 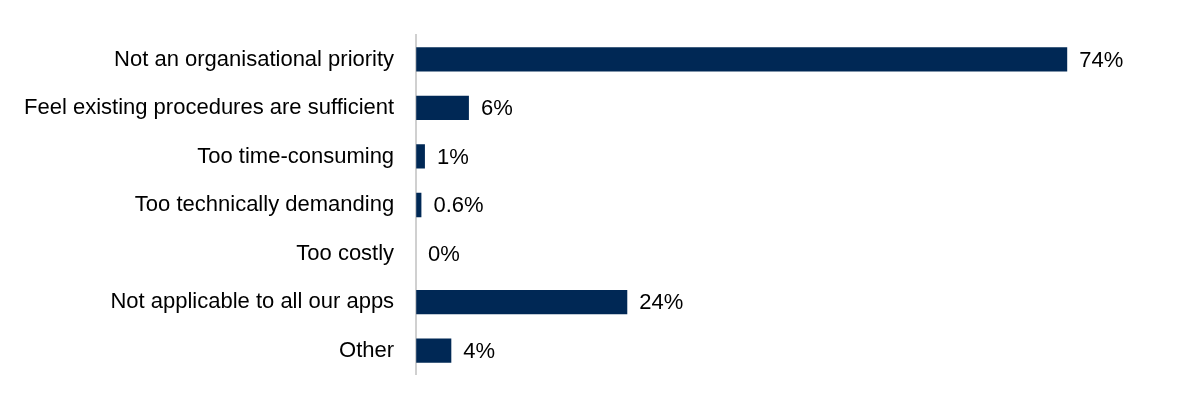 I want to click on data-label: 0%, so click(x=444, y=253).